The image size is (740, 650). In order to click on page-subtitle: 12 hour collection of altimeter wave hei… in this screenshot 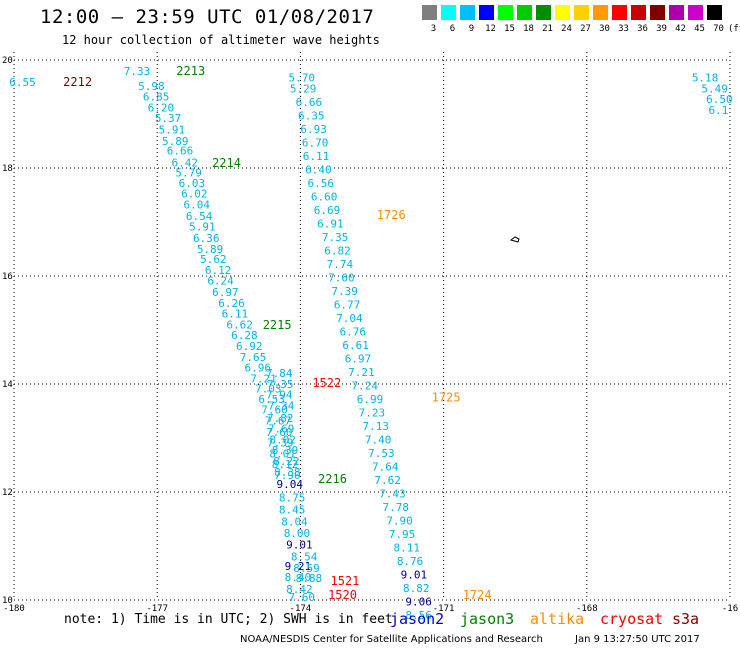, I will do `click(221, 40)`.